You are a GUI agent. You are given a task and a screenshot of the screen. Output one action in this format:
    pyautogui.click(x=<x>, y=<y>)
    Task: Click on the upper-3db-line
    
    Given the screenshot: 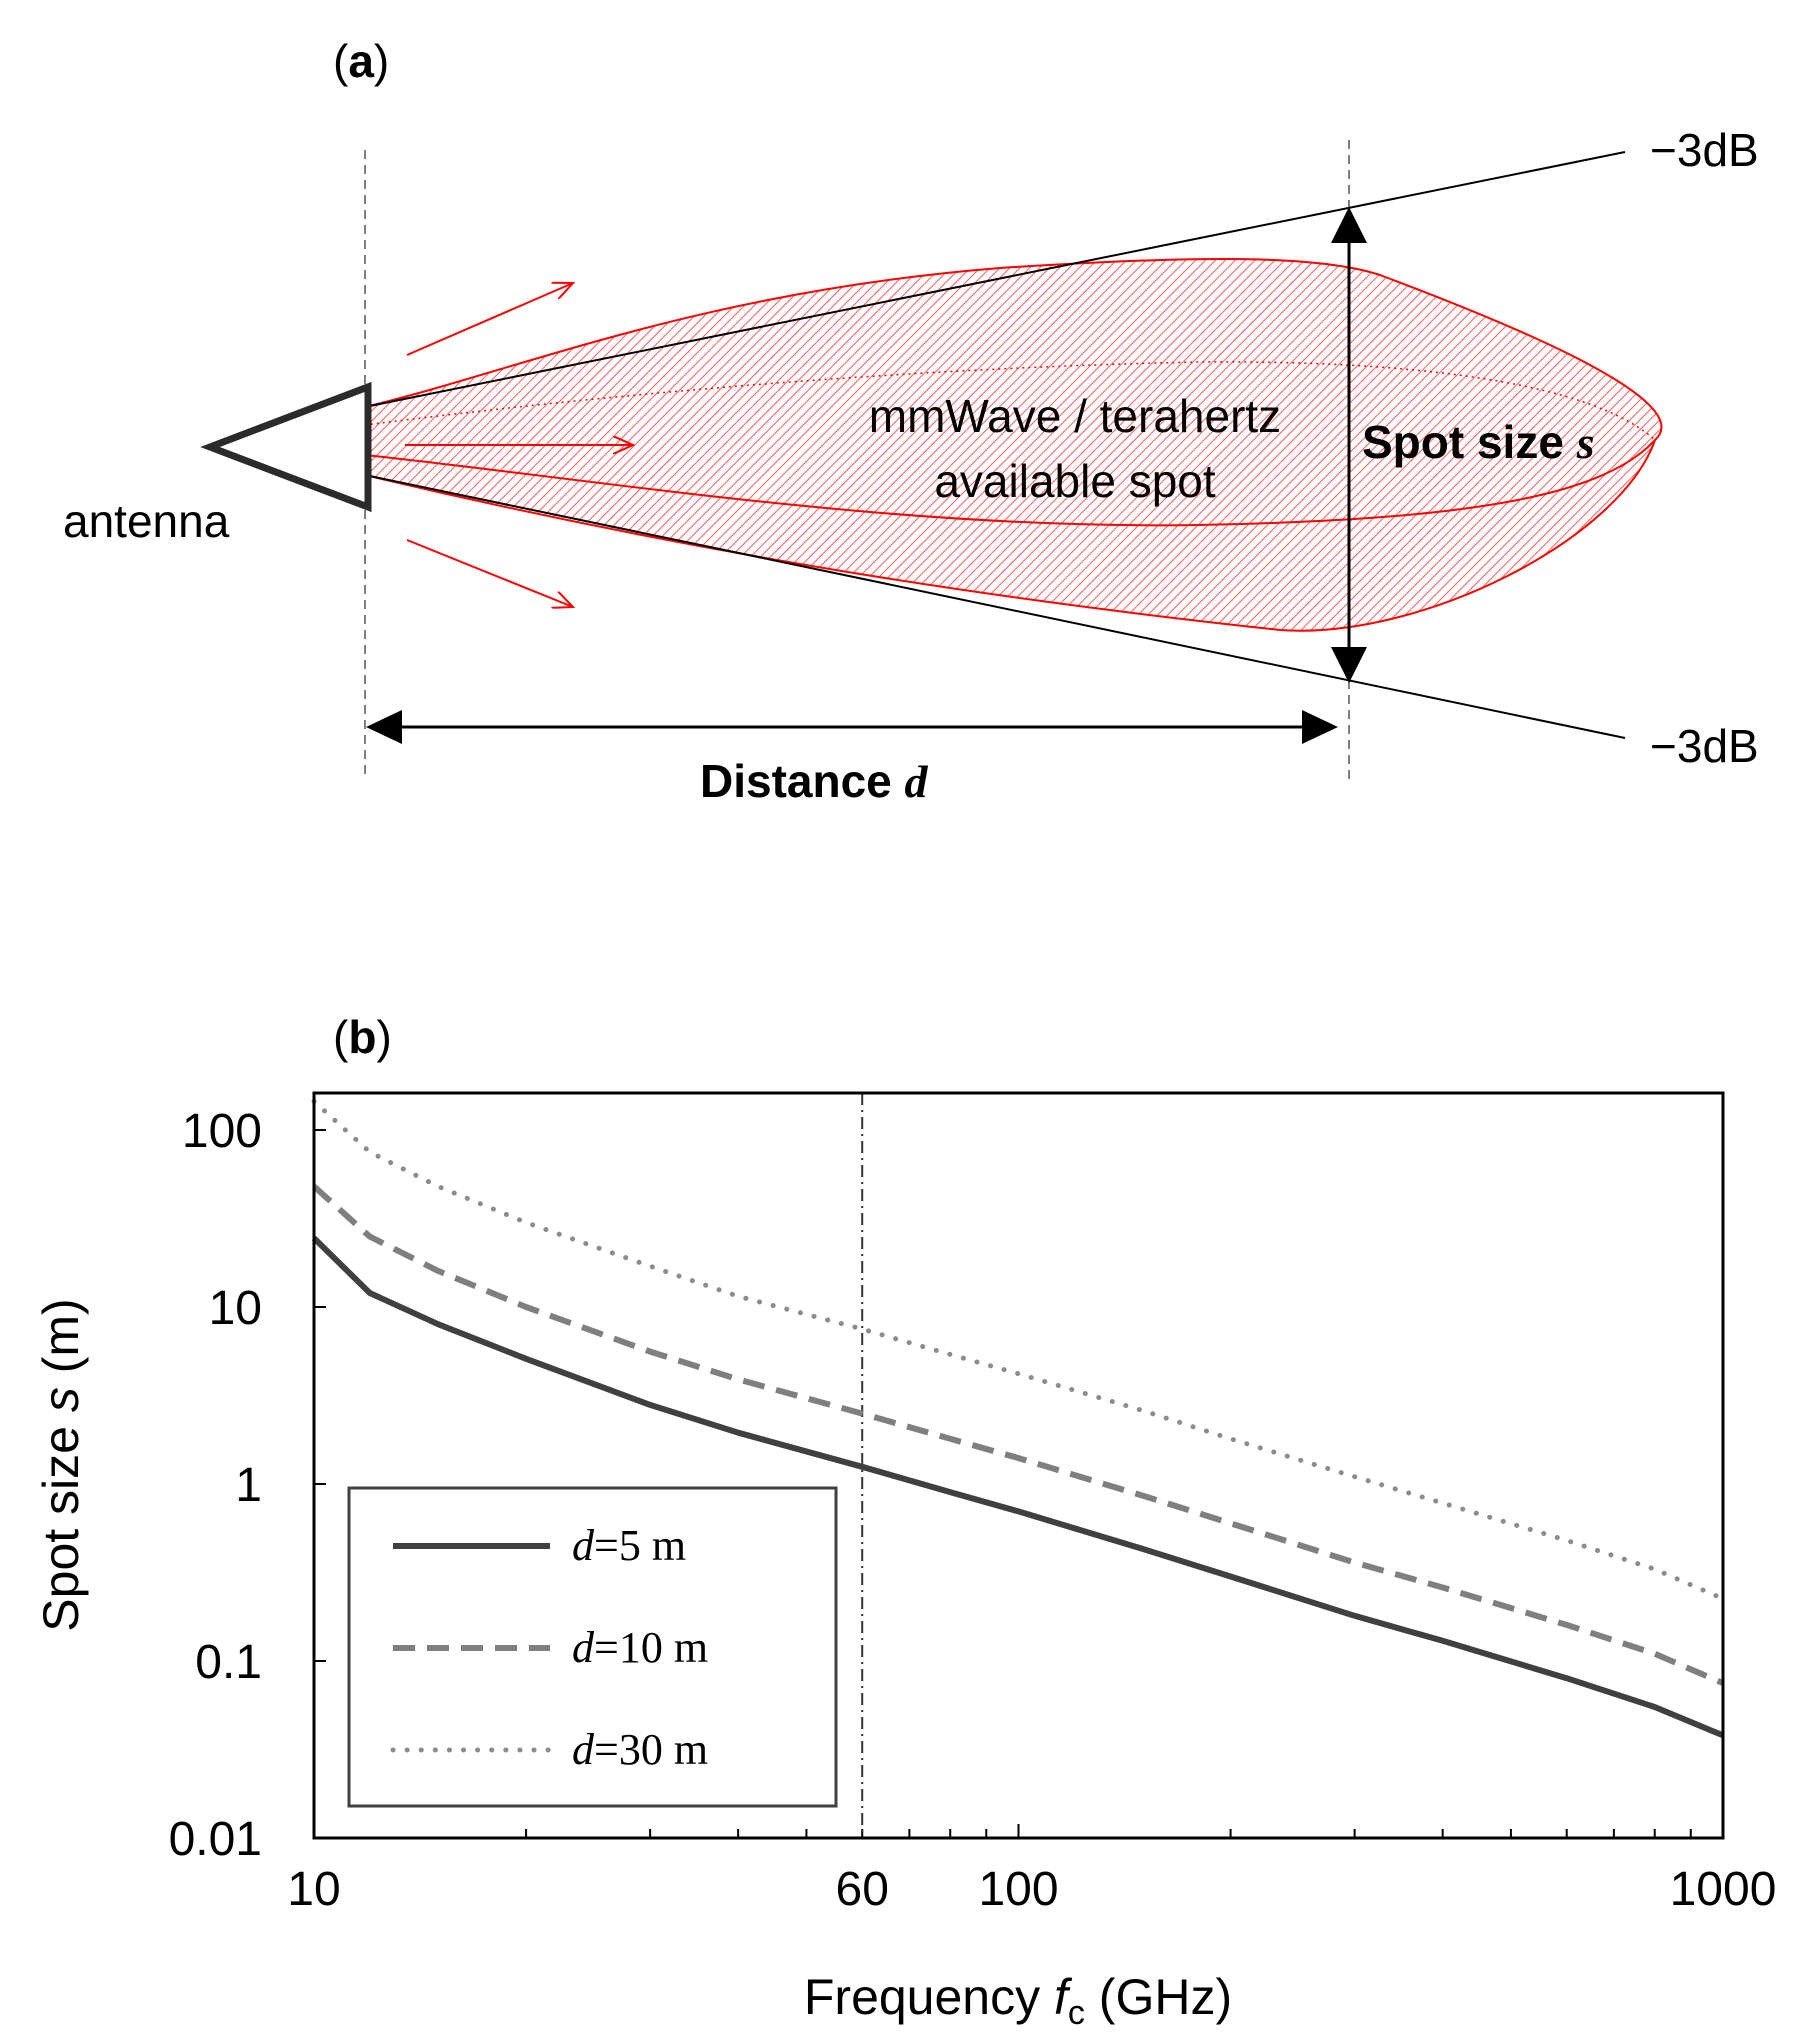 What is the action you would take?
    pyautogui.click(x=995, y=279)
    